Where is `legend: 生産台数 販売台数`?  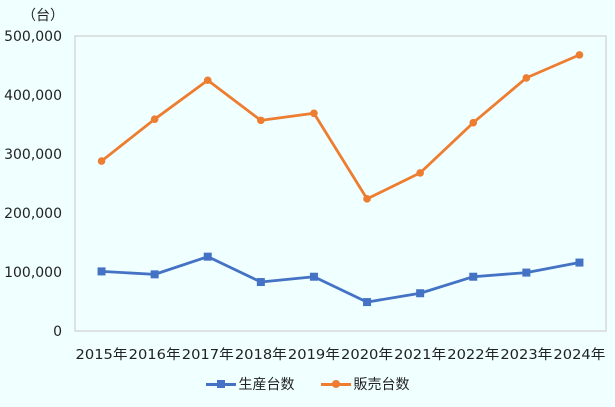 legend: 生産台数 販売台数 is located at coordinates (307, 384).